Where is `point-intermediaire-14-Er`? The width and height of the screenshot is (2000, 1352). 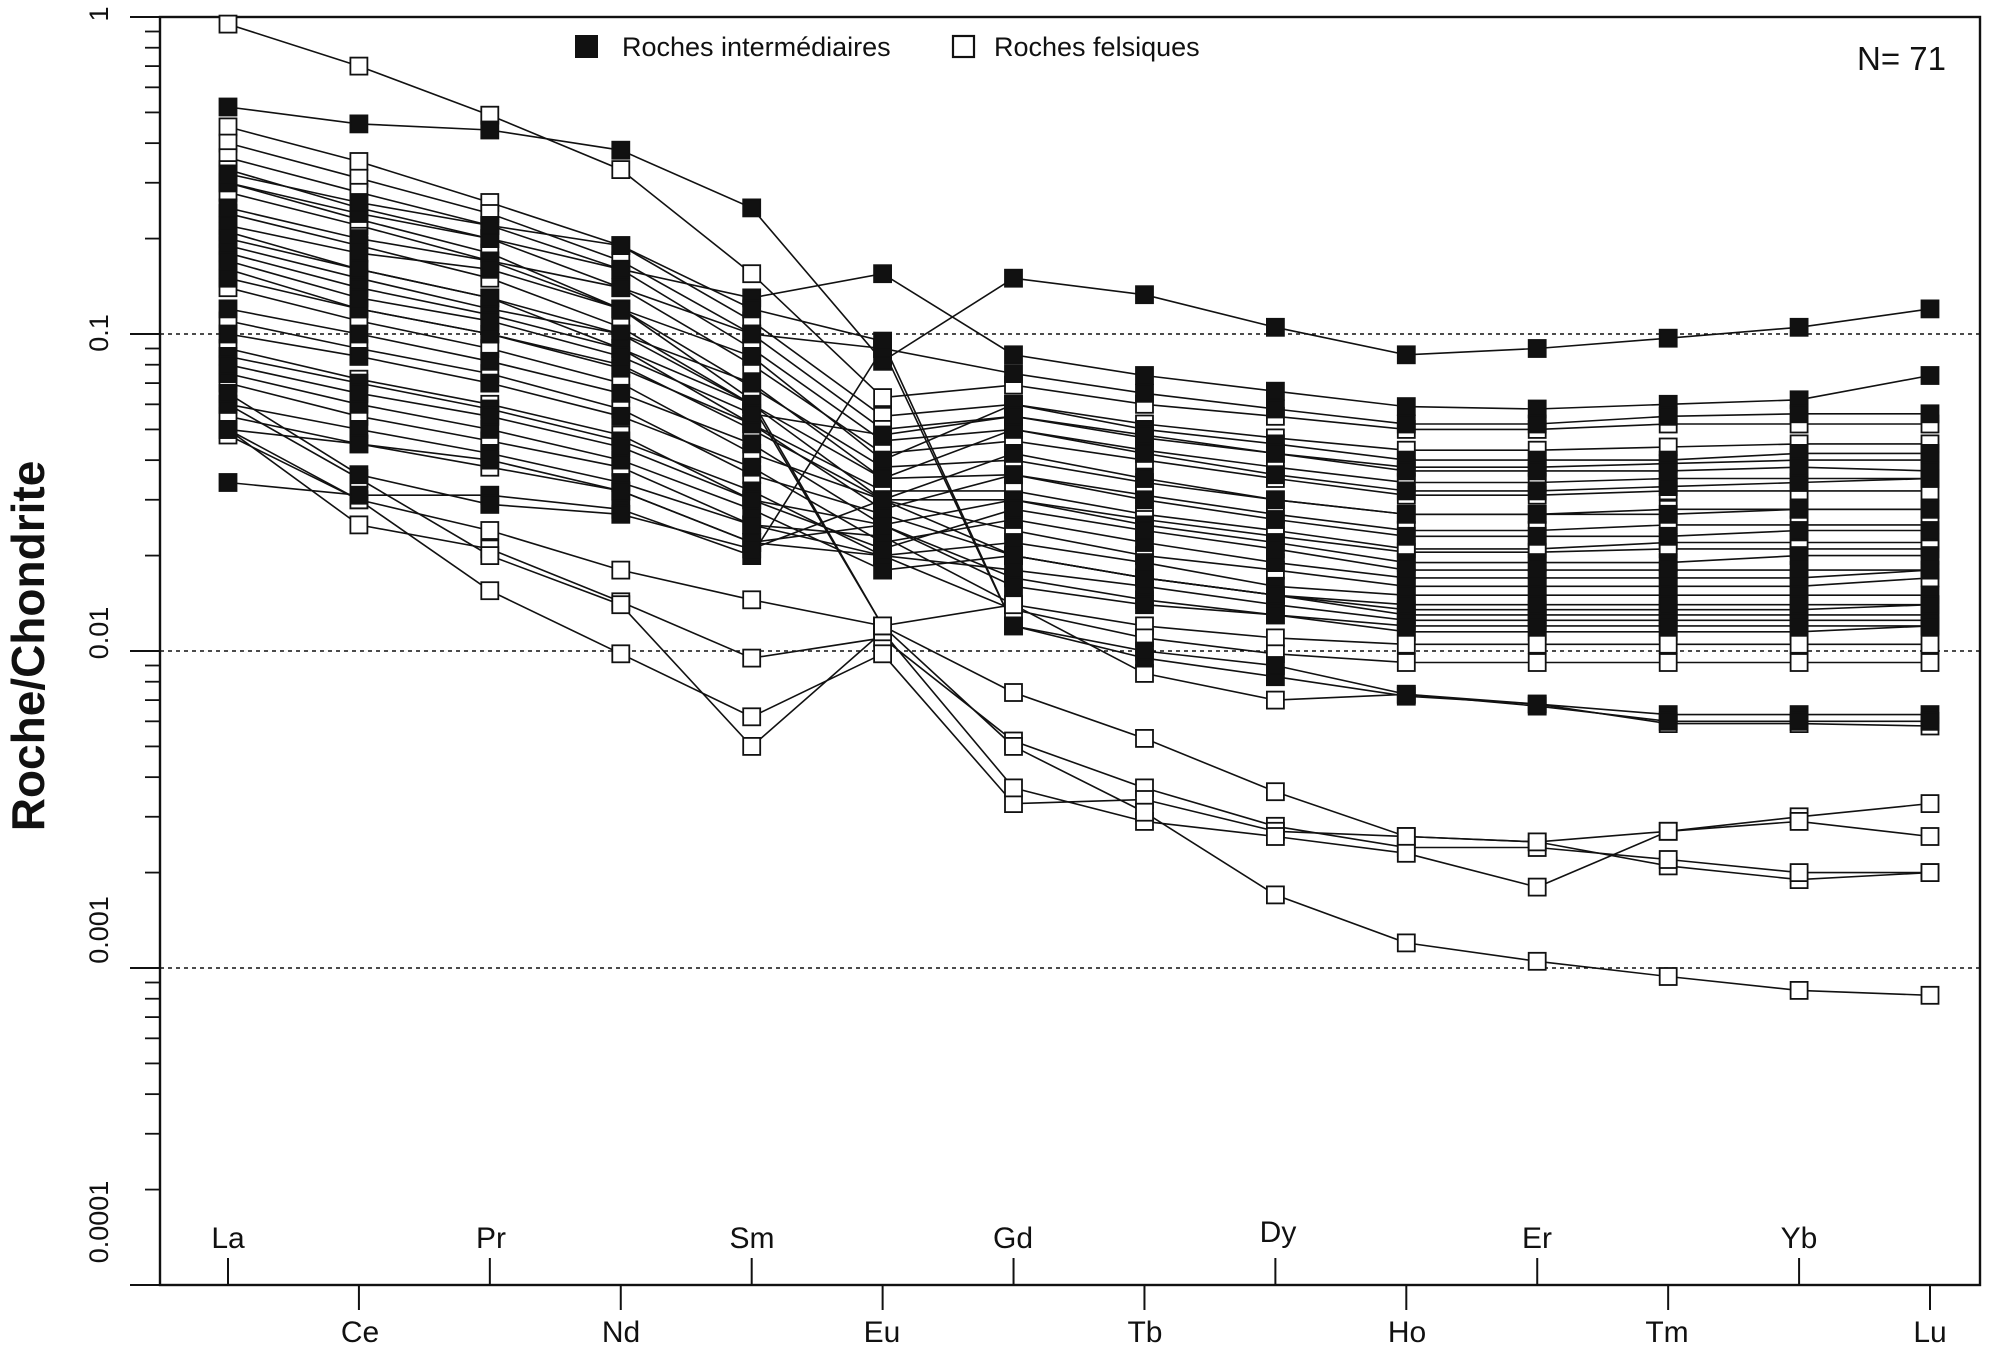
point-intermediaire-14-Er is located at coordinates (1537, 706).